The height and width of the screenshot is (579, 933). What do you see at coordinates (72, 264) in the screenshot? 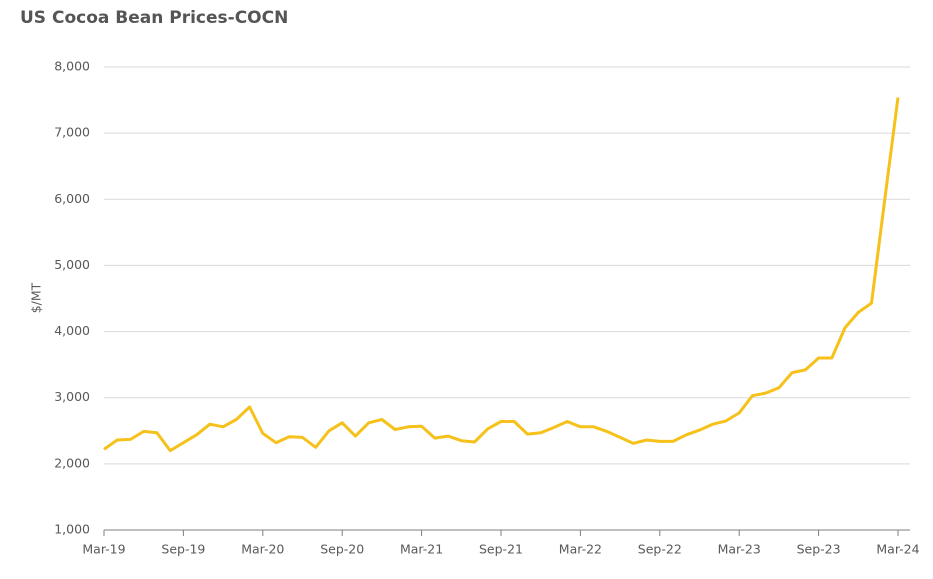
I see `y-tick-label: 5,000` at bounding box center [72, 264].